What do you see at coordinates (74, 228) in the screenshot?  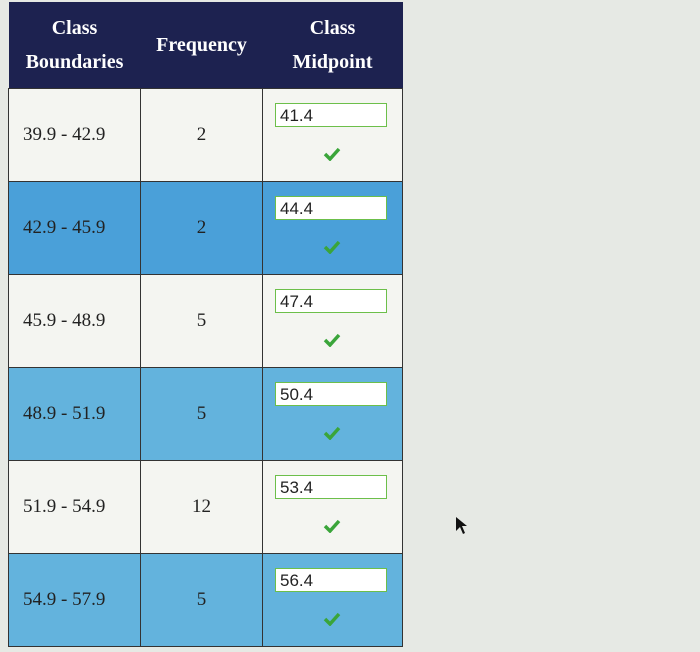 I see `class-boundaries: 42.9 - 45.9` at bounding box center [74, 228].